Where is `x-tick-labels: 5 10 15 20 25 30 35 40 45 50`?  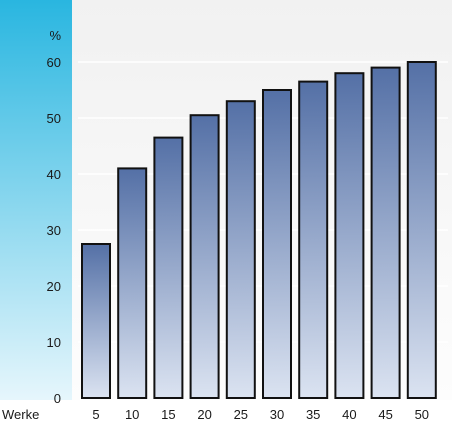 x-tick-labels: 5 10 15 20 25 30 35 40 45 50 is located at coordinates (260, 414).